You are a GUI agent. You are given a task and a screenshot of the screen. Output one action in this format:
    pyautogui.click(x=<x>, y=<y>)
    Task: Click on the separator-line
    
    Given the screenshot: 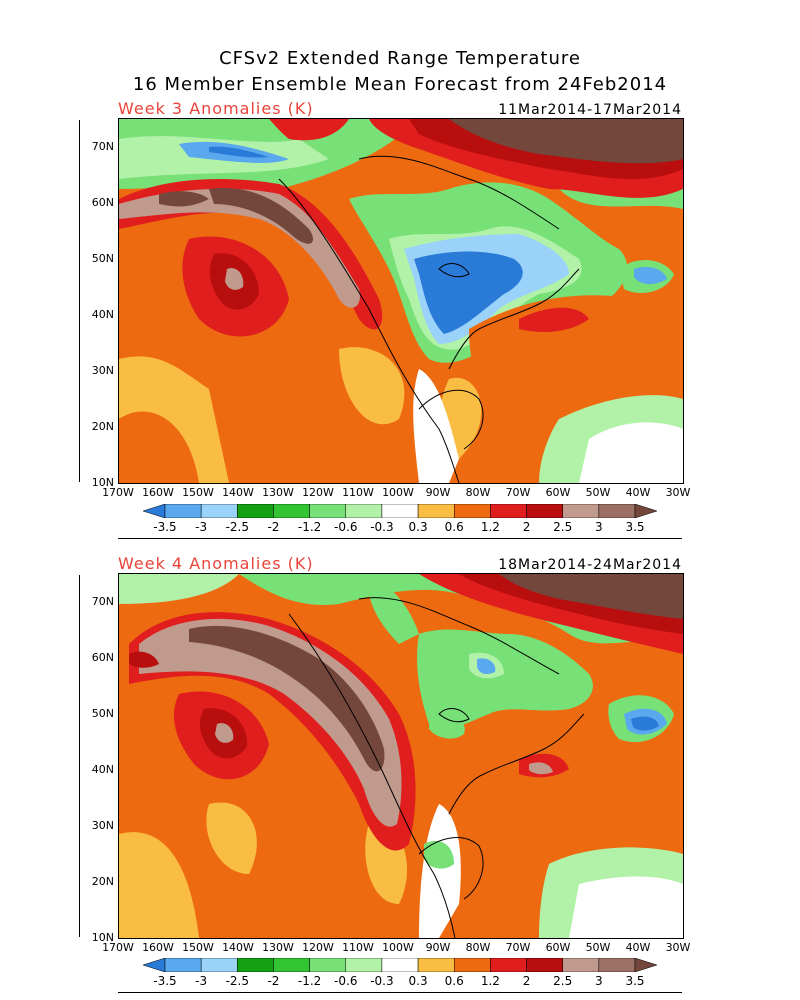 What is the action you would take?
    pyautogui.click(x=400, y=538)
    